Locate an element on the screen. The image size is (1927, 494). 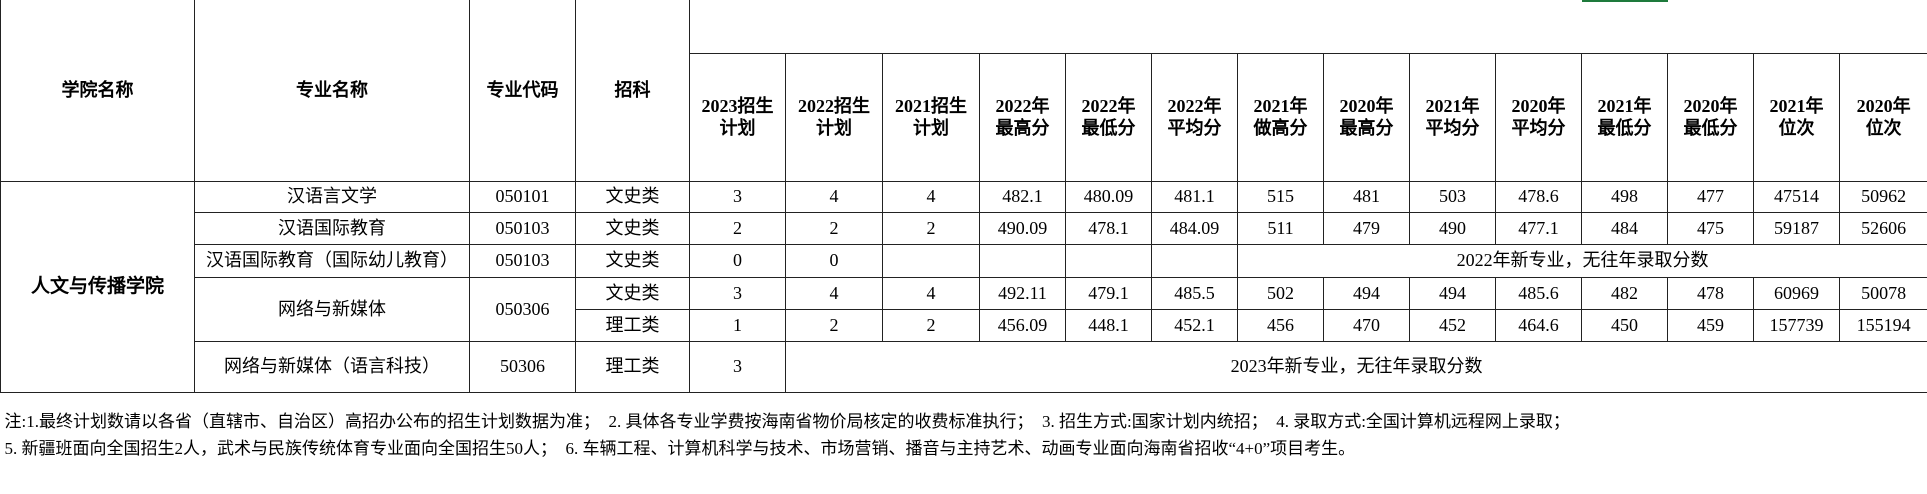
column-header: 招科 is located at coordinates (632, 91).